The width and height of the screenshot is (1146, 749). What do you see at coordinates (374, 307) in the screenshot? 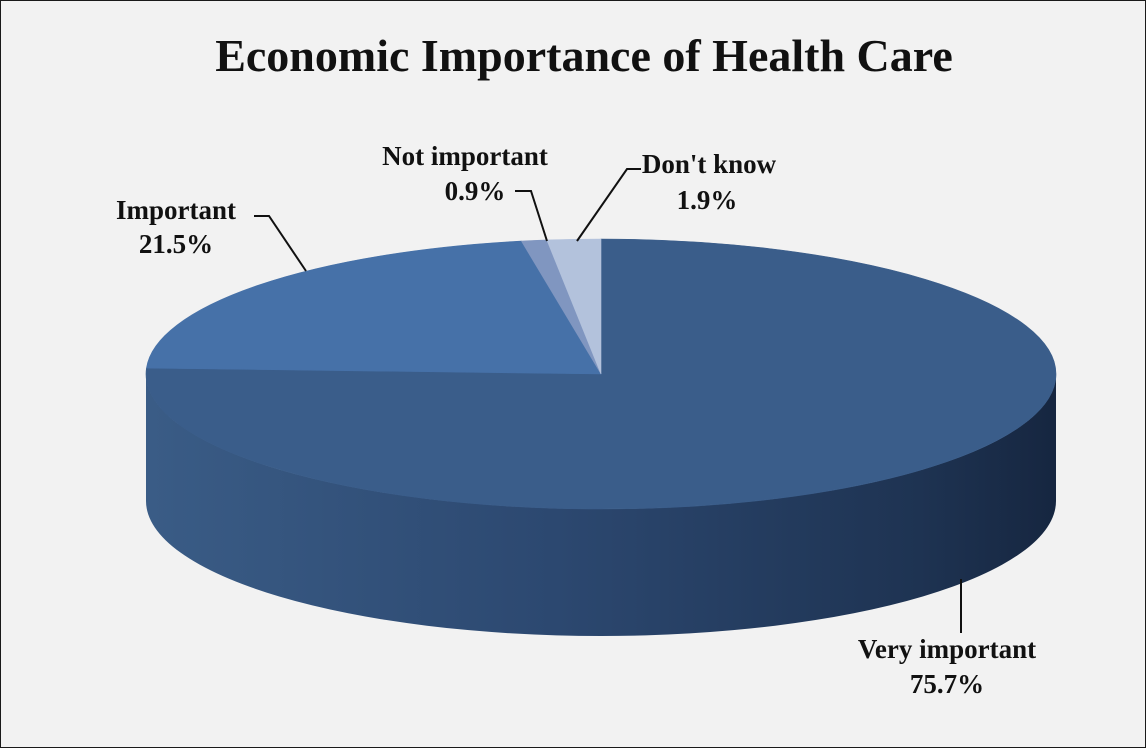
I see `pie-slice-important` at bounding box center [374, 307].